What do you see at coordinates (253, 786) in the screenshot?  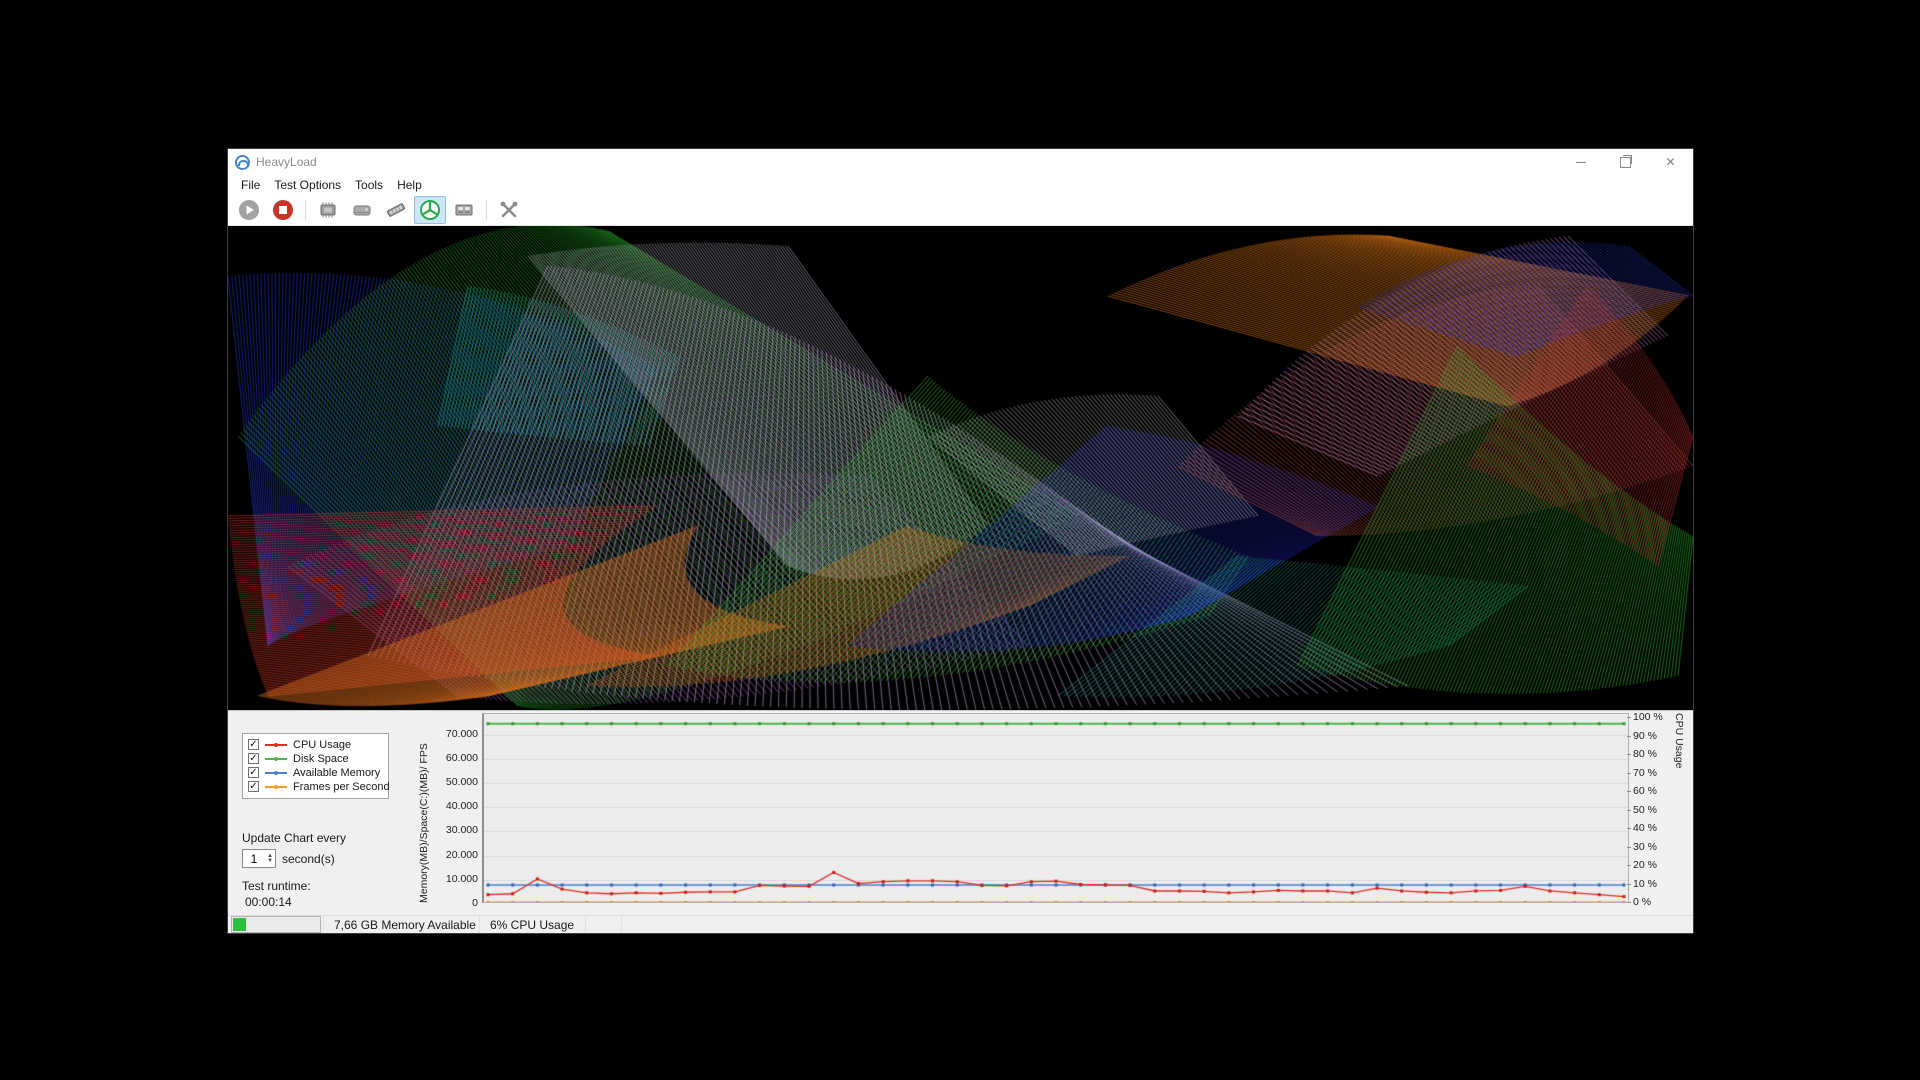 I see `legend-checkbox-frames-per-second: ✓` at bounding box center [253, 786].